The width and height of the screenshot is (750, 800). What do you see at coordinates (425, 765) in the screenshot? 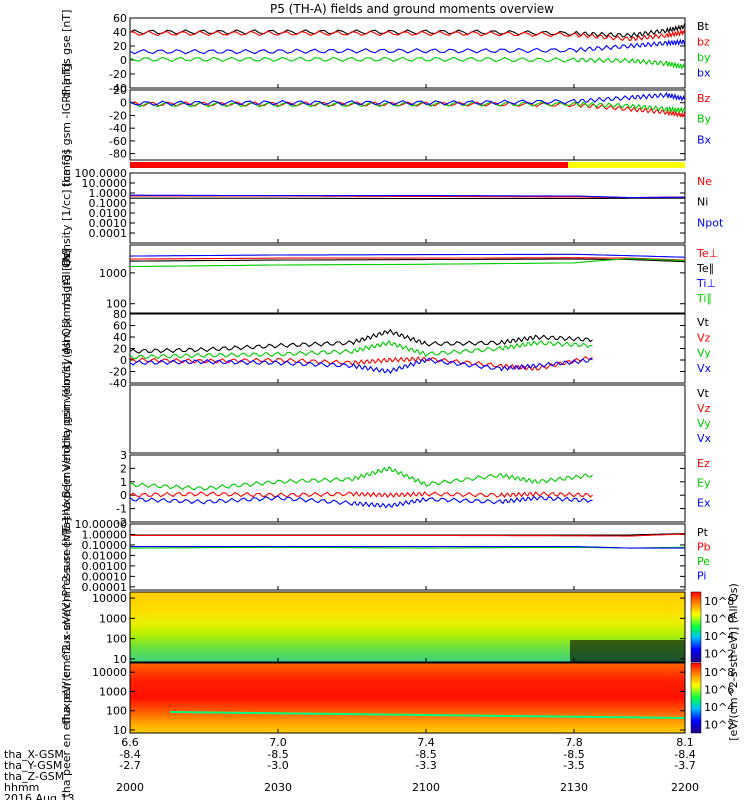
I see `footer-row-value: -3.3` at bounding box center [425, 765].